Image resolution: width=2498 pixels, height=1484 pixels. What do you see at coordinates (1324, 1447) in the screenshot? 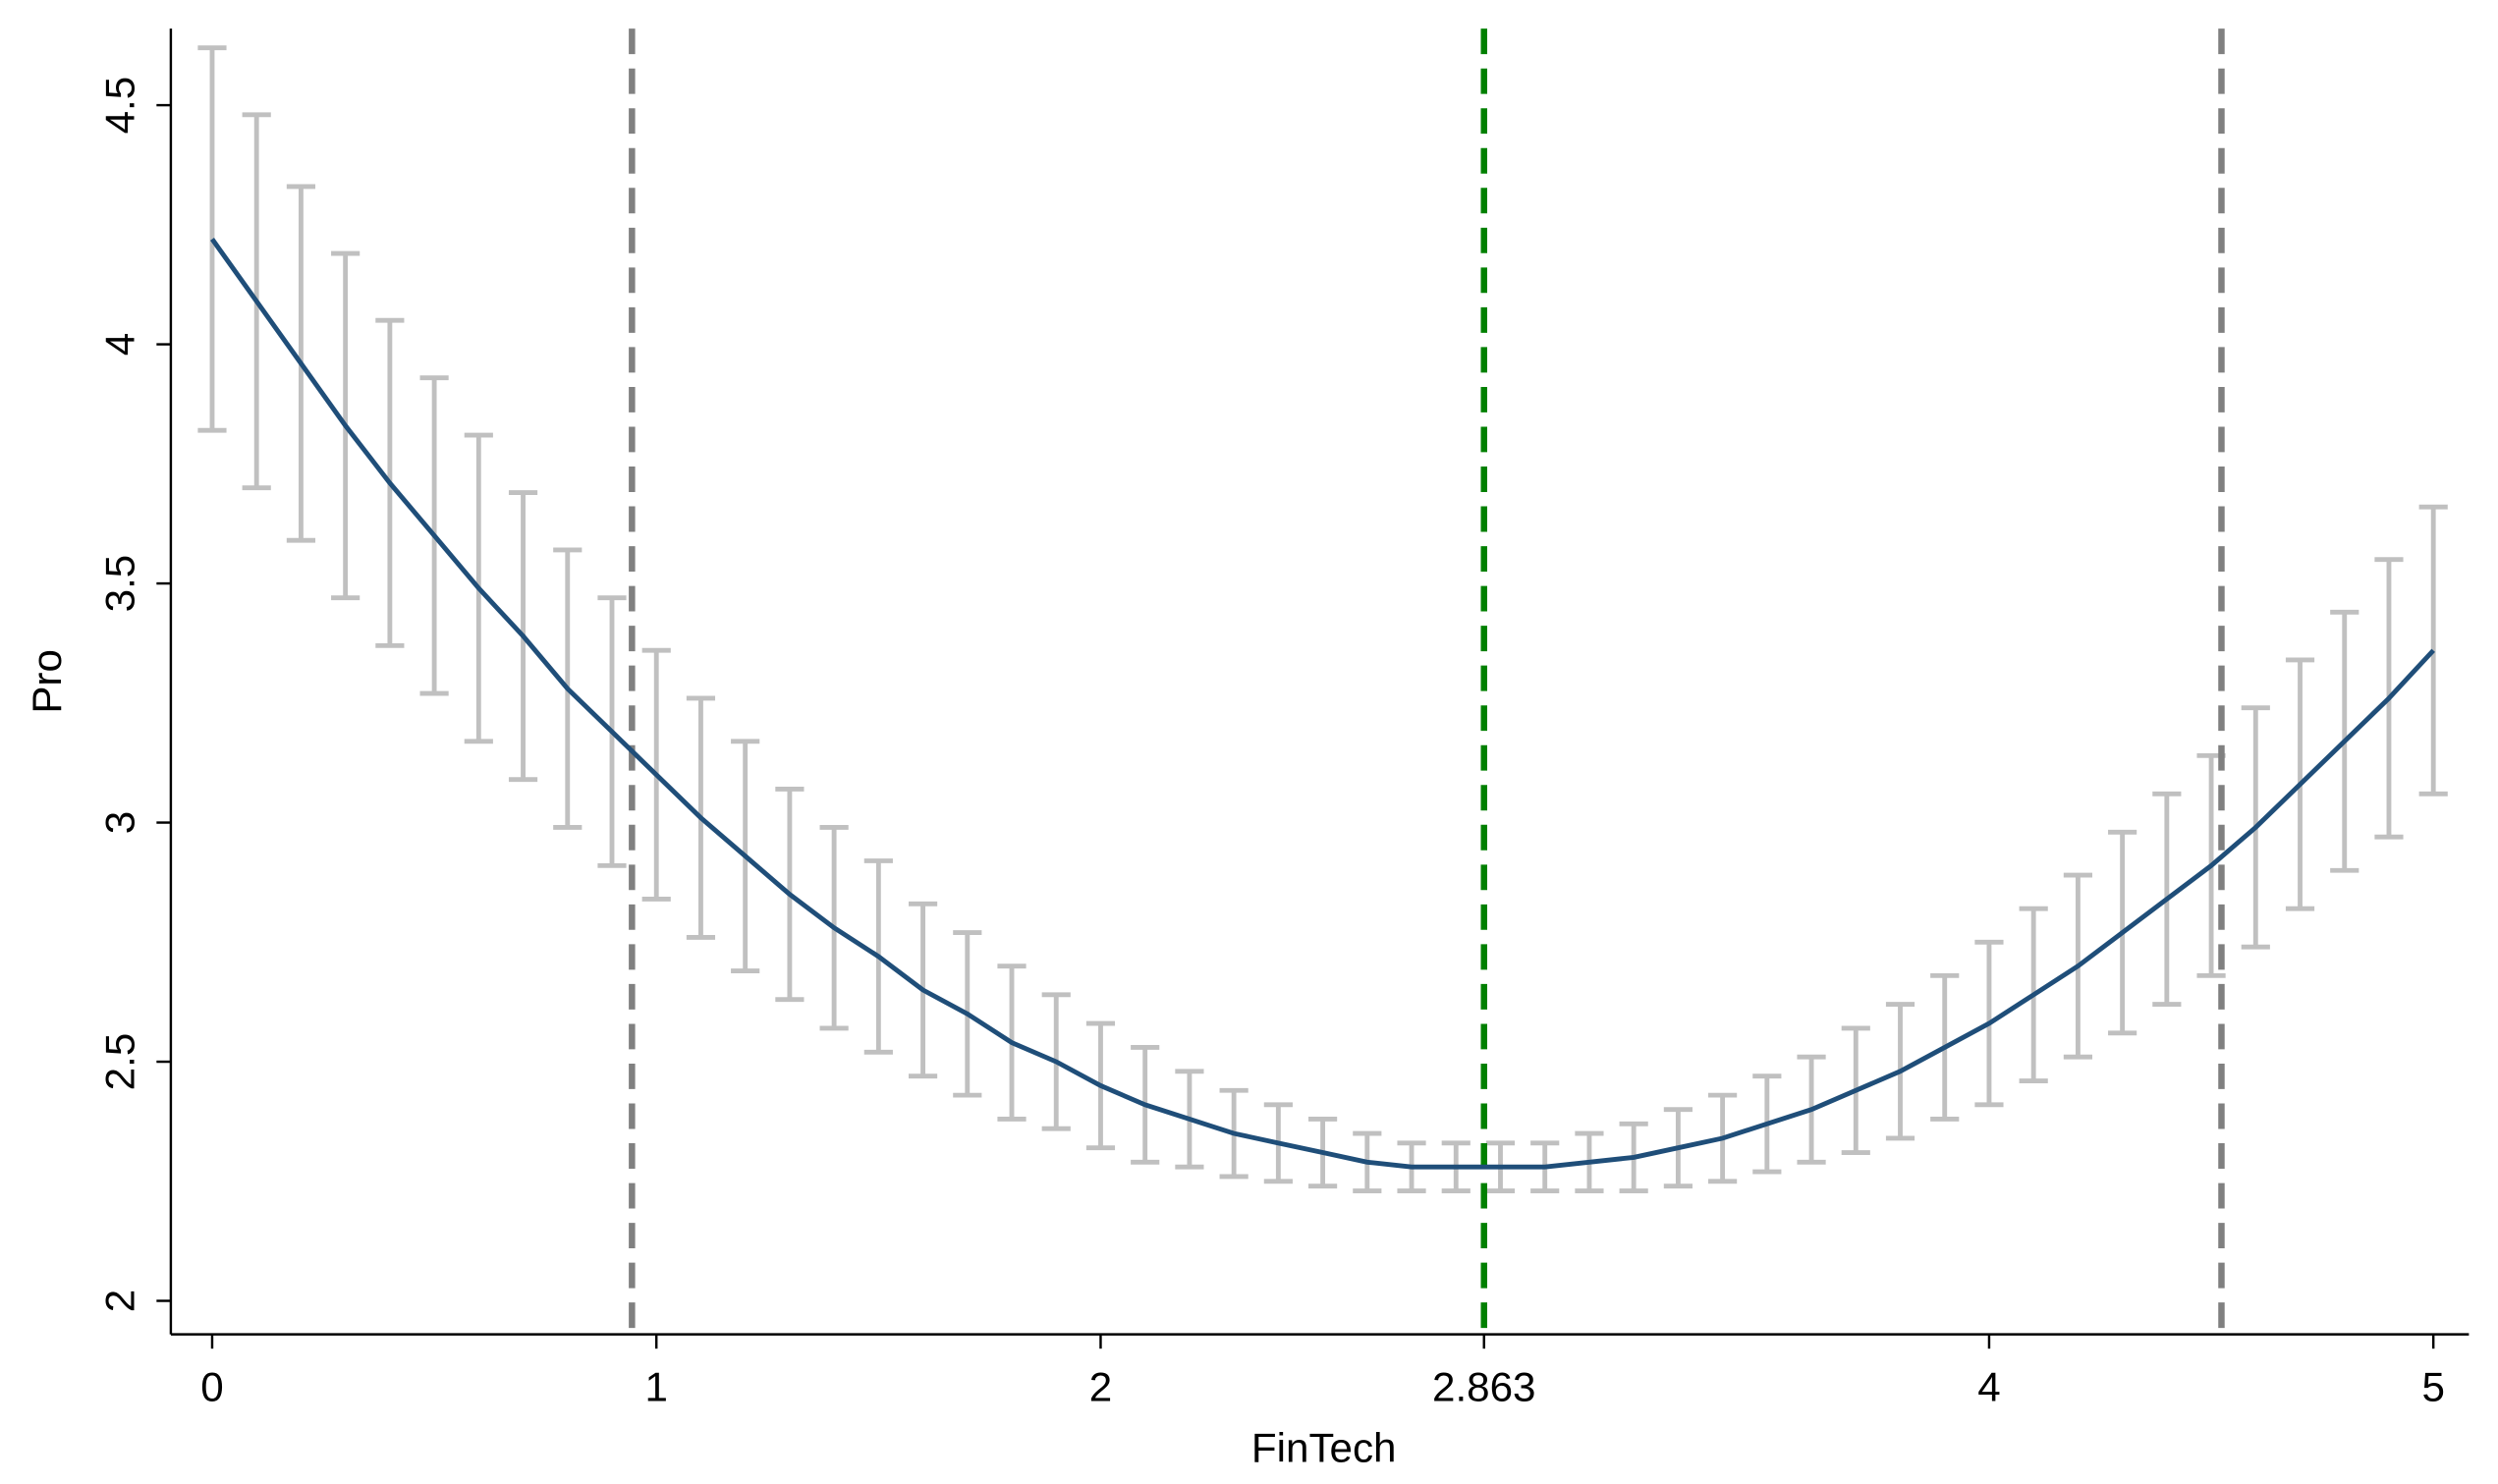
I see `x-axis-label: FinTech` at bounding box center [1324, 1447].